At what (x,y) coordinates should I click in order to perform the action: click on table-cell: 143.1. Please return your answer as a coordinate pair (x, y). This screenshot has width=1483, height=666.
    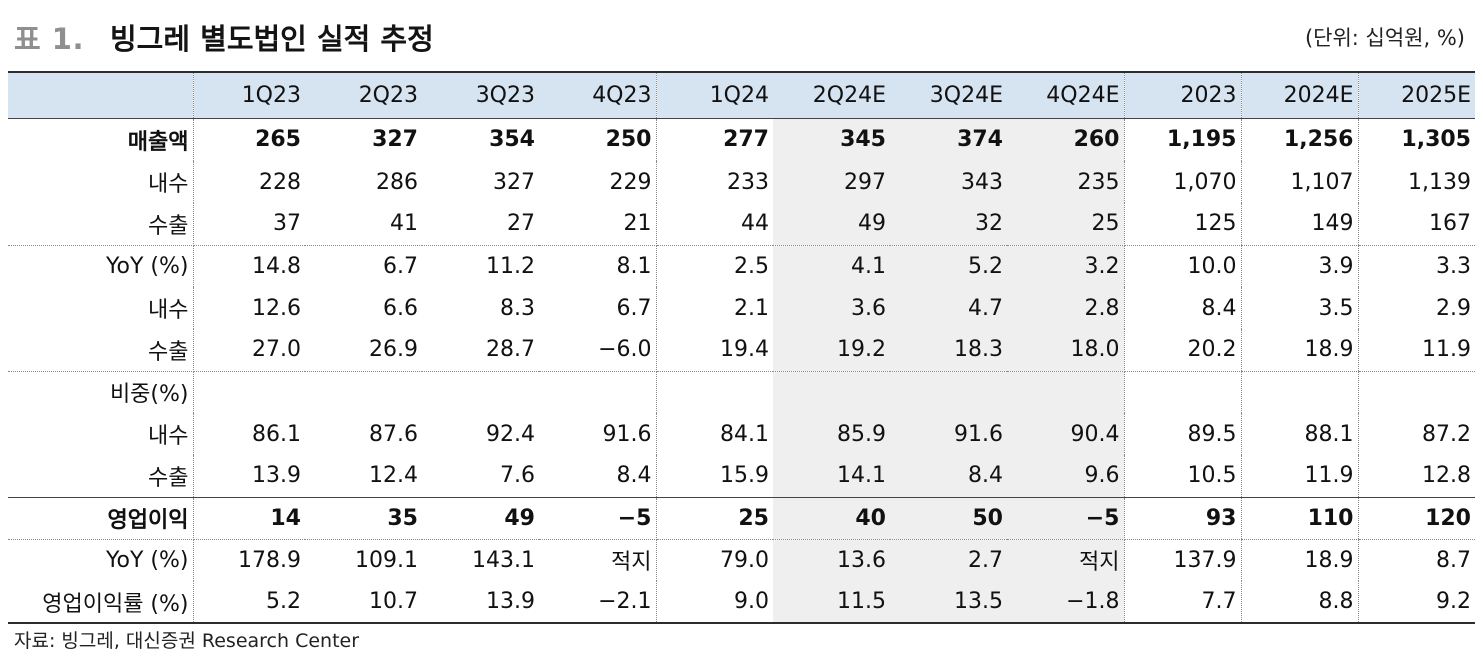
    Looking at the image, I should click on (503, 560).